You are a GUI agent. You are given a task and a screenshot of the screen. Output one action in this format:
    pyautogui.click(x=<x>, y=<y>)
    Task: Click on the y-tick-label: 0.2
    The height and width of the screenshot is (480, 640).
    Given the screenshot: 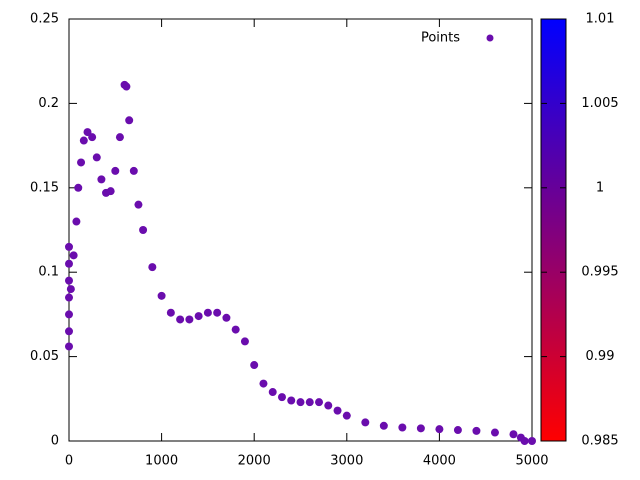 What is the action you would take?
    pyautogui.click(x=48, y=103)
    